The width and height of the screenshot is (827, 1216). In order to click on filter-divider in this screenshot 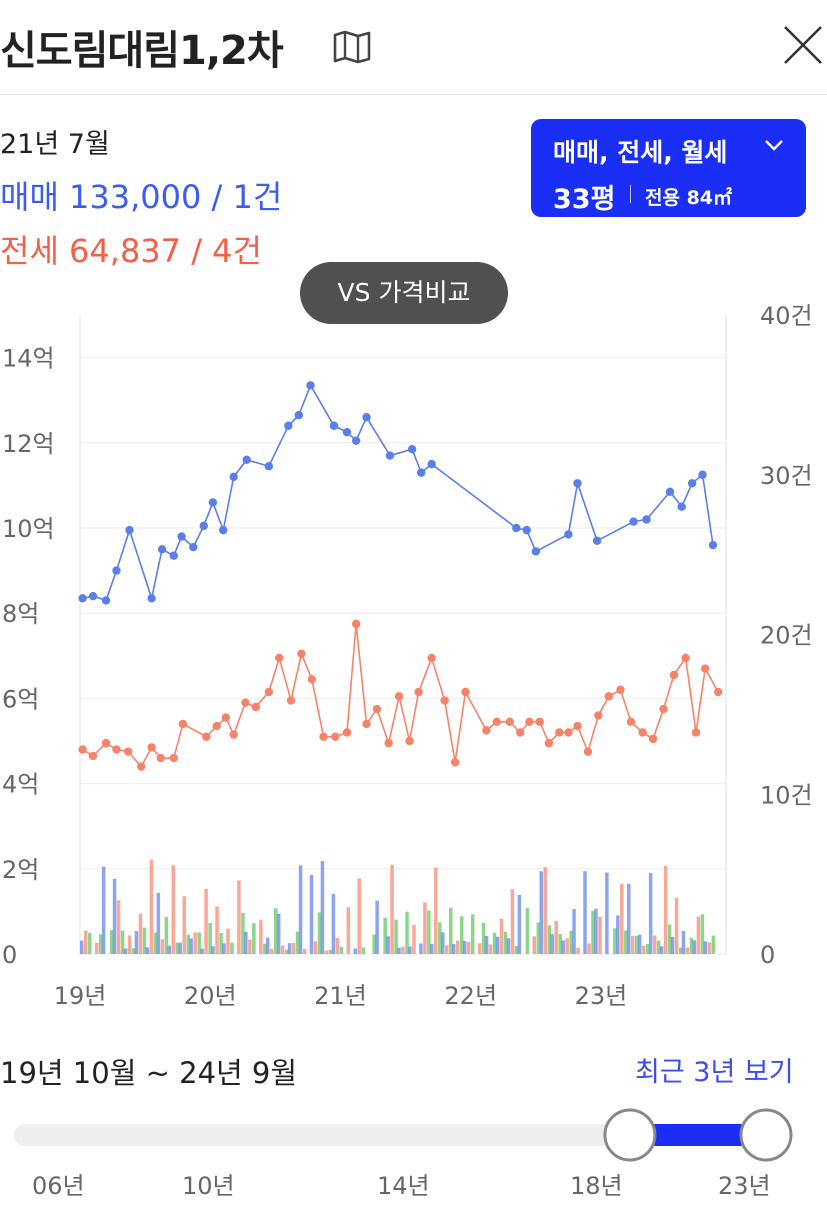, I will do `click(630, 194)`.